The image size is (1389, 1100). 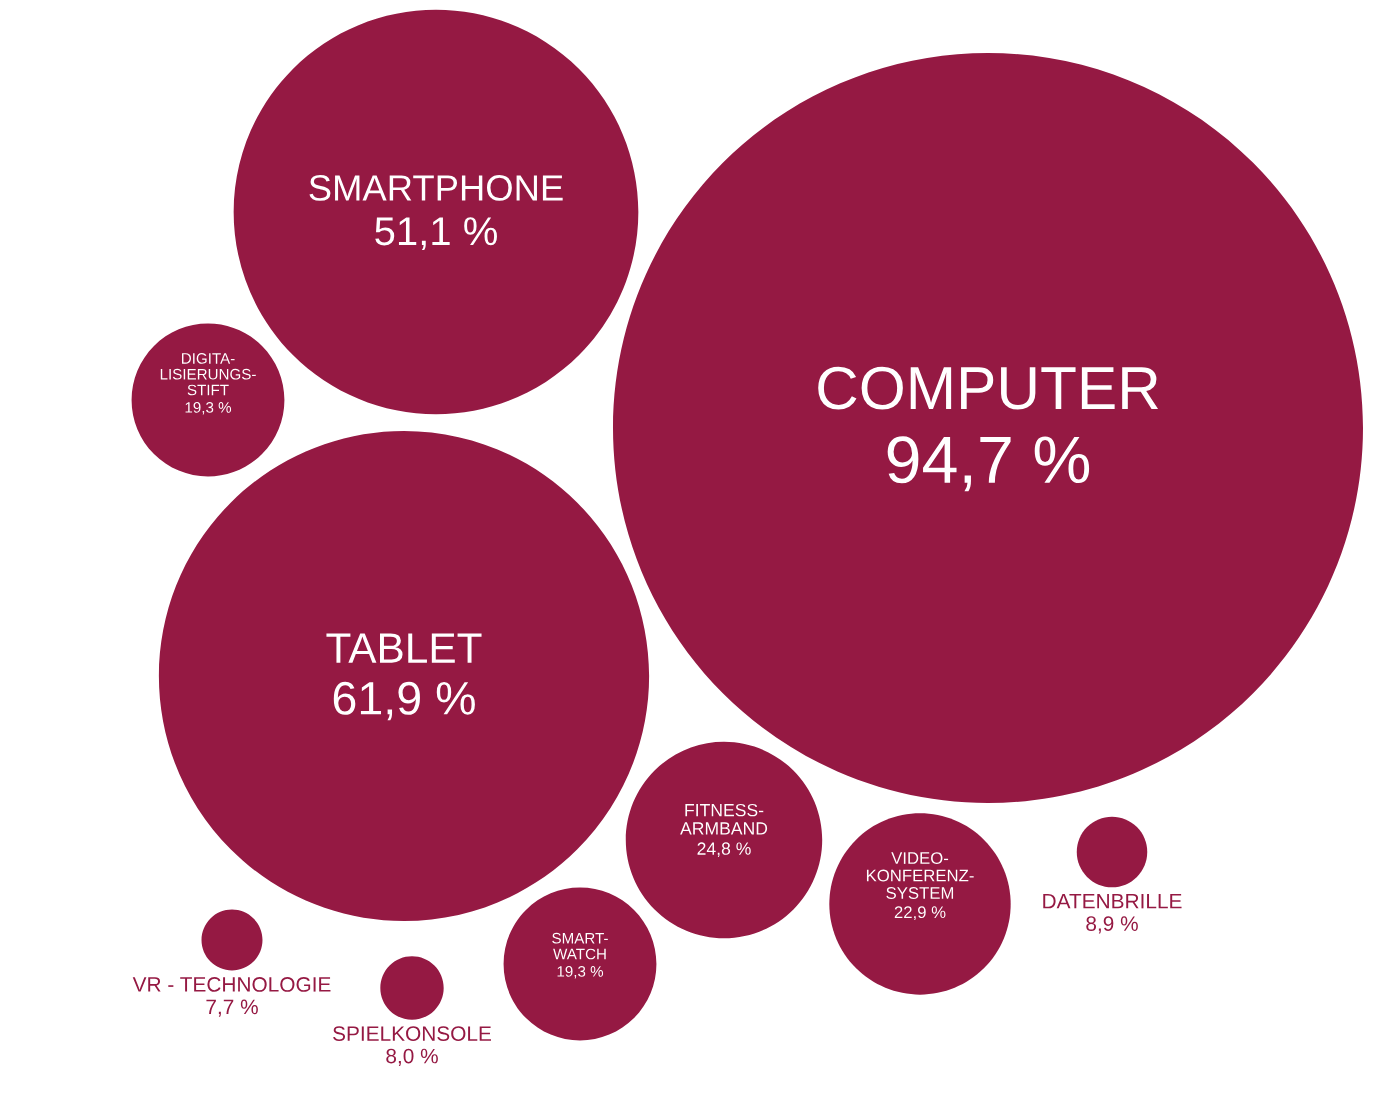 What do you see at coordinates (232, 1008) in the screenshot?
I see `data-label: 7,7 %` at bounding box center [232, 1008].